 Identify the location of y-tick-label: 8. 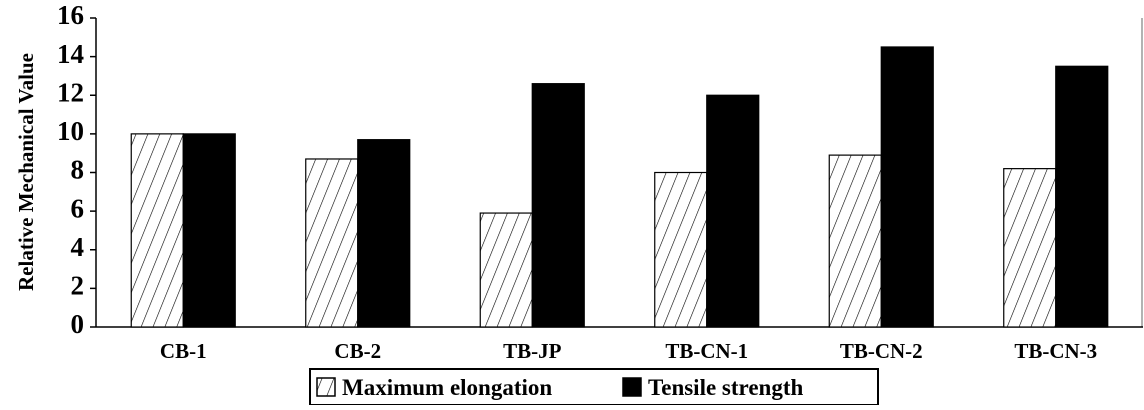
(78, 170).